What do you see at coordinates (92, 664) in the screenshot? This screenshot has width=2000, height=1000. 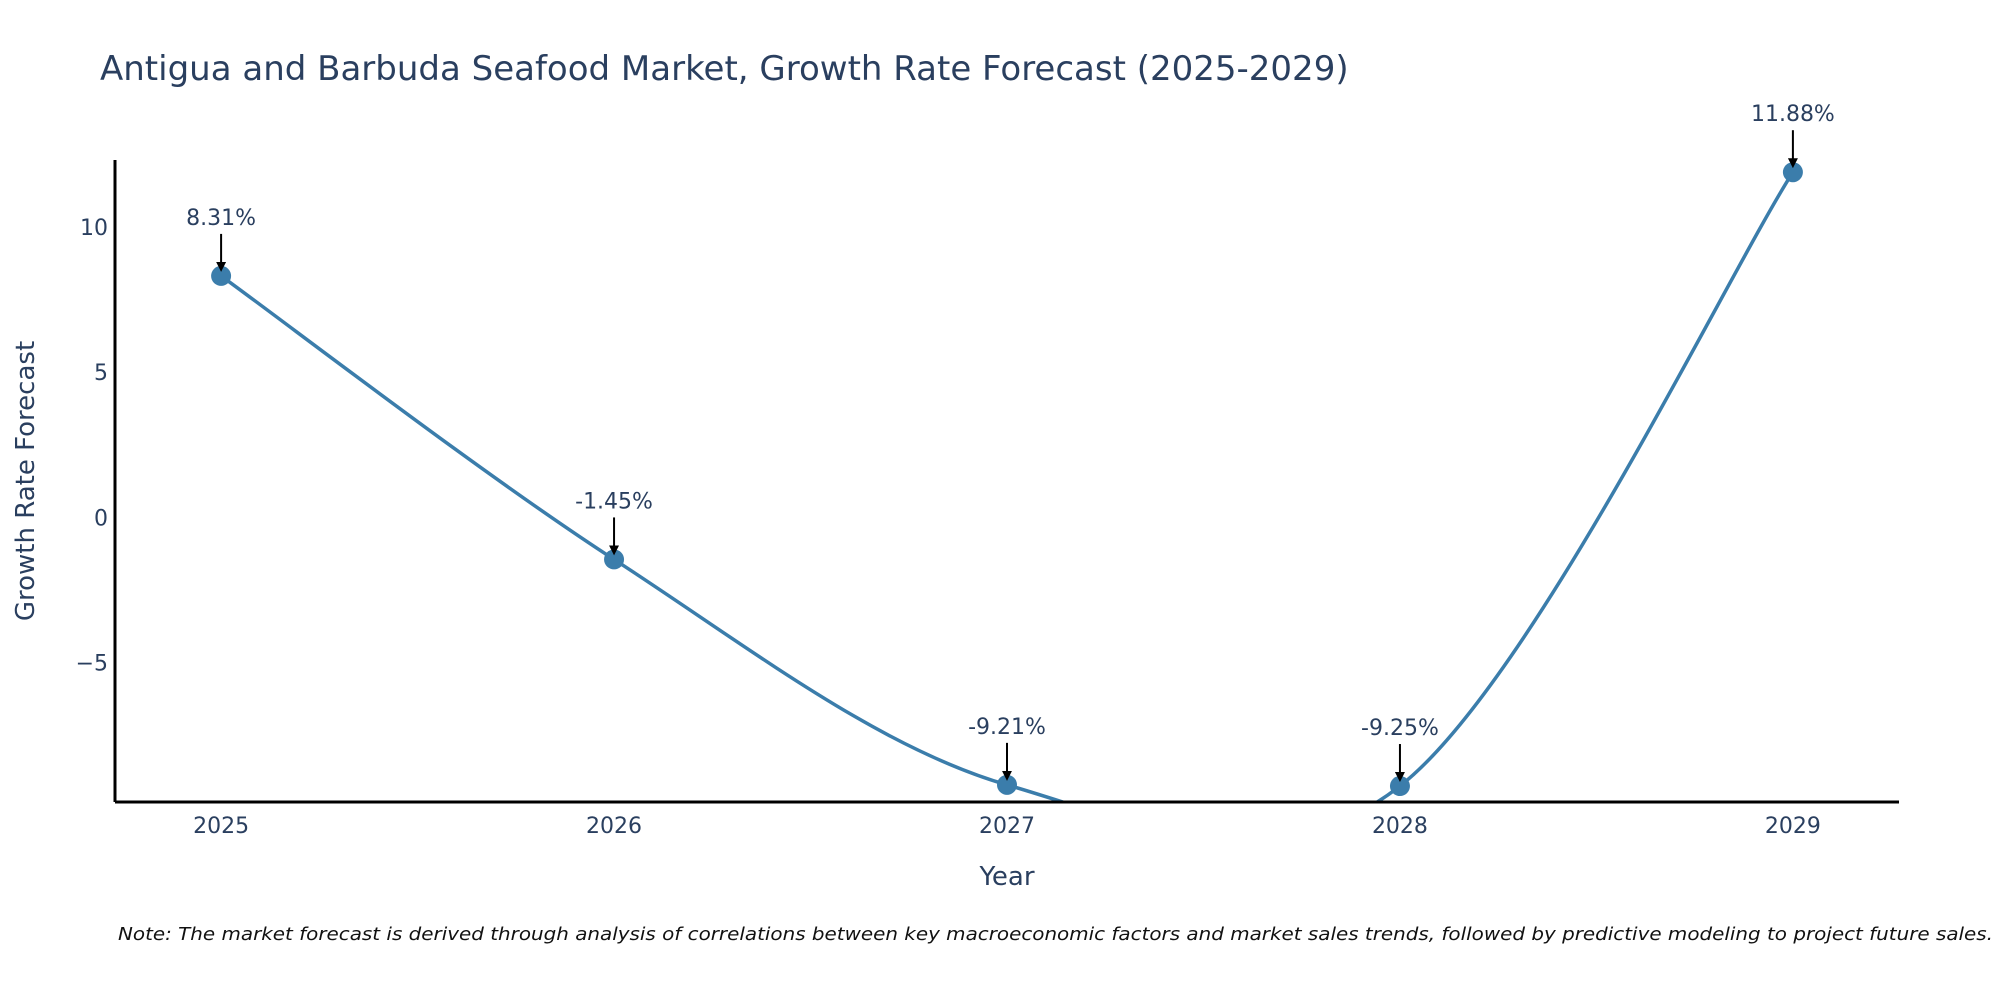 I see `y-tick-label: −5` at bounding box center [92, 664].